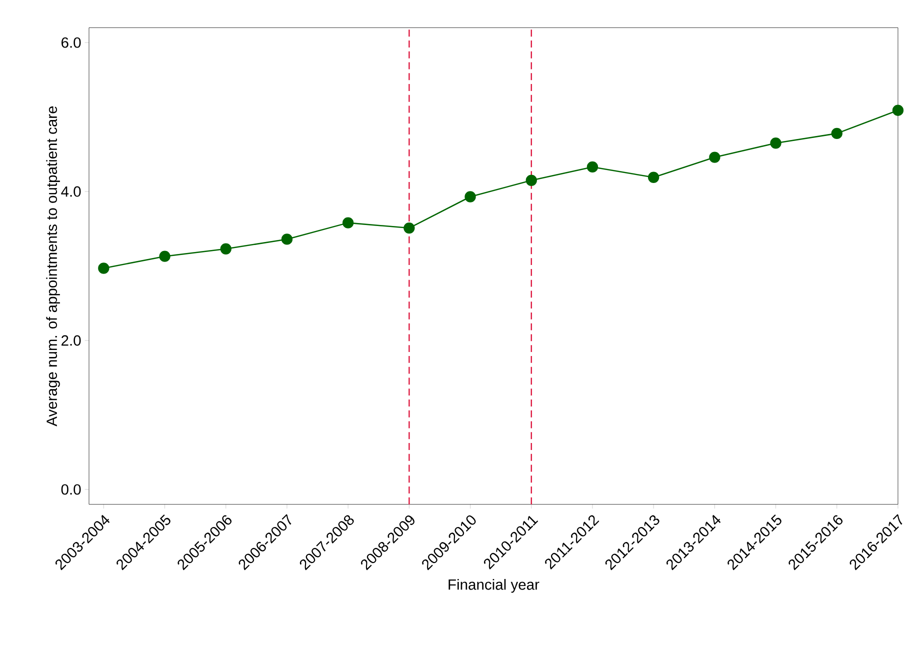 This screenshot has height=646, width=910. Describe the element at coordinates (494, 586) in the screenshot. I see `x-axis-title: Financial year` at that location.